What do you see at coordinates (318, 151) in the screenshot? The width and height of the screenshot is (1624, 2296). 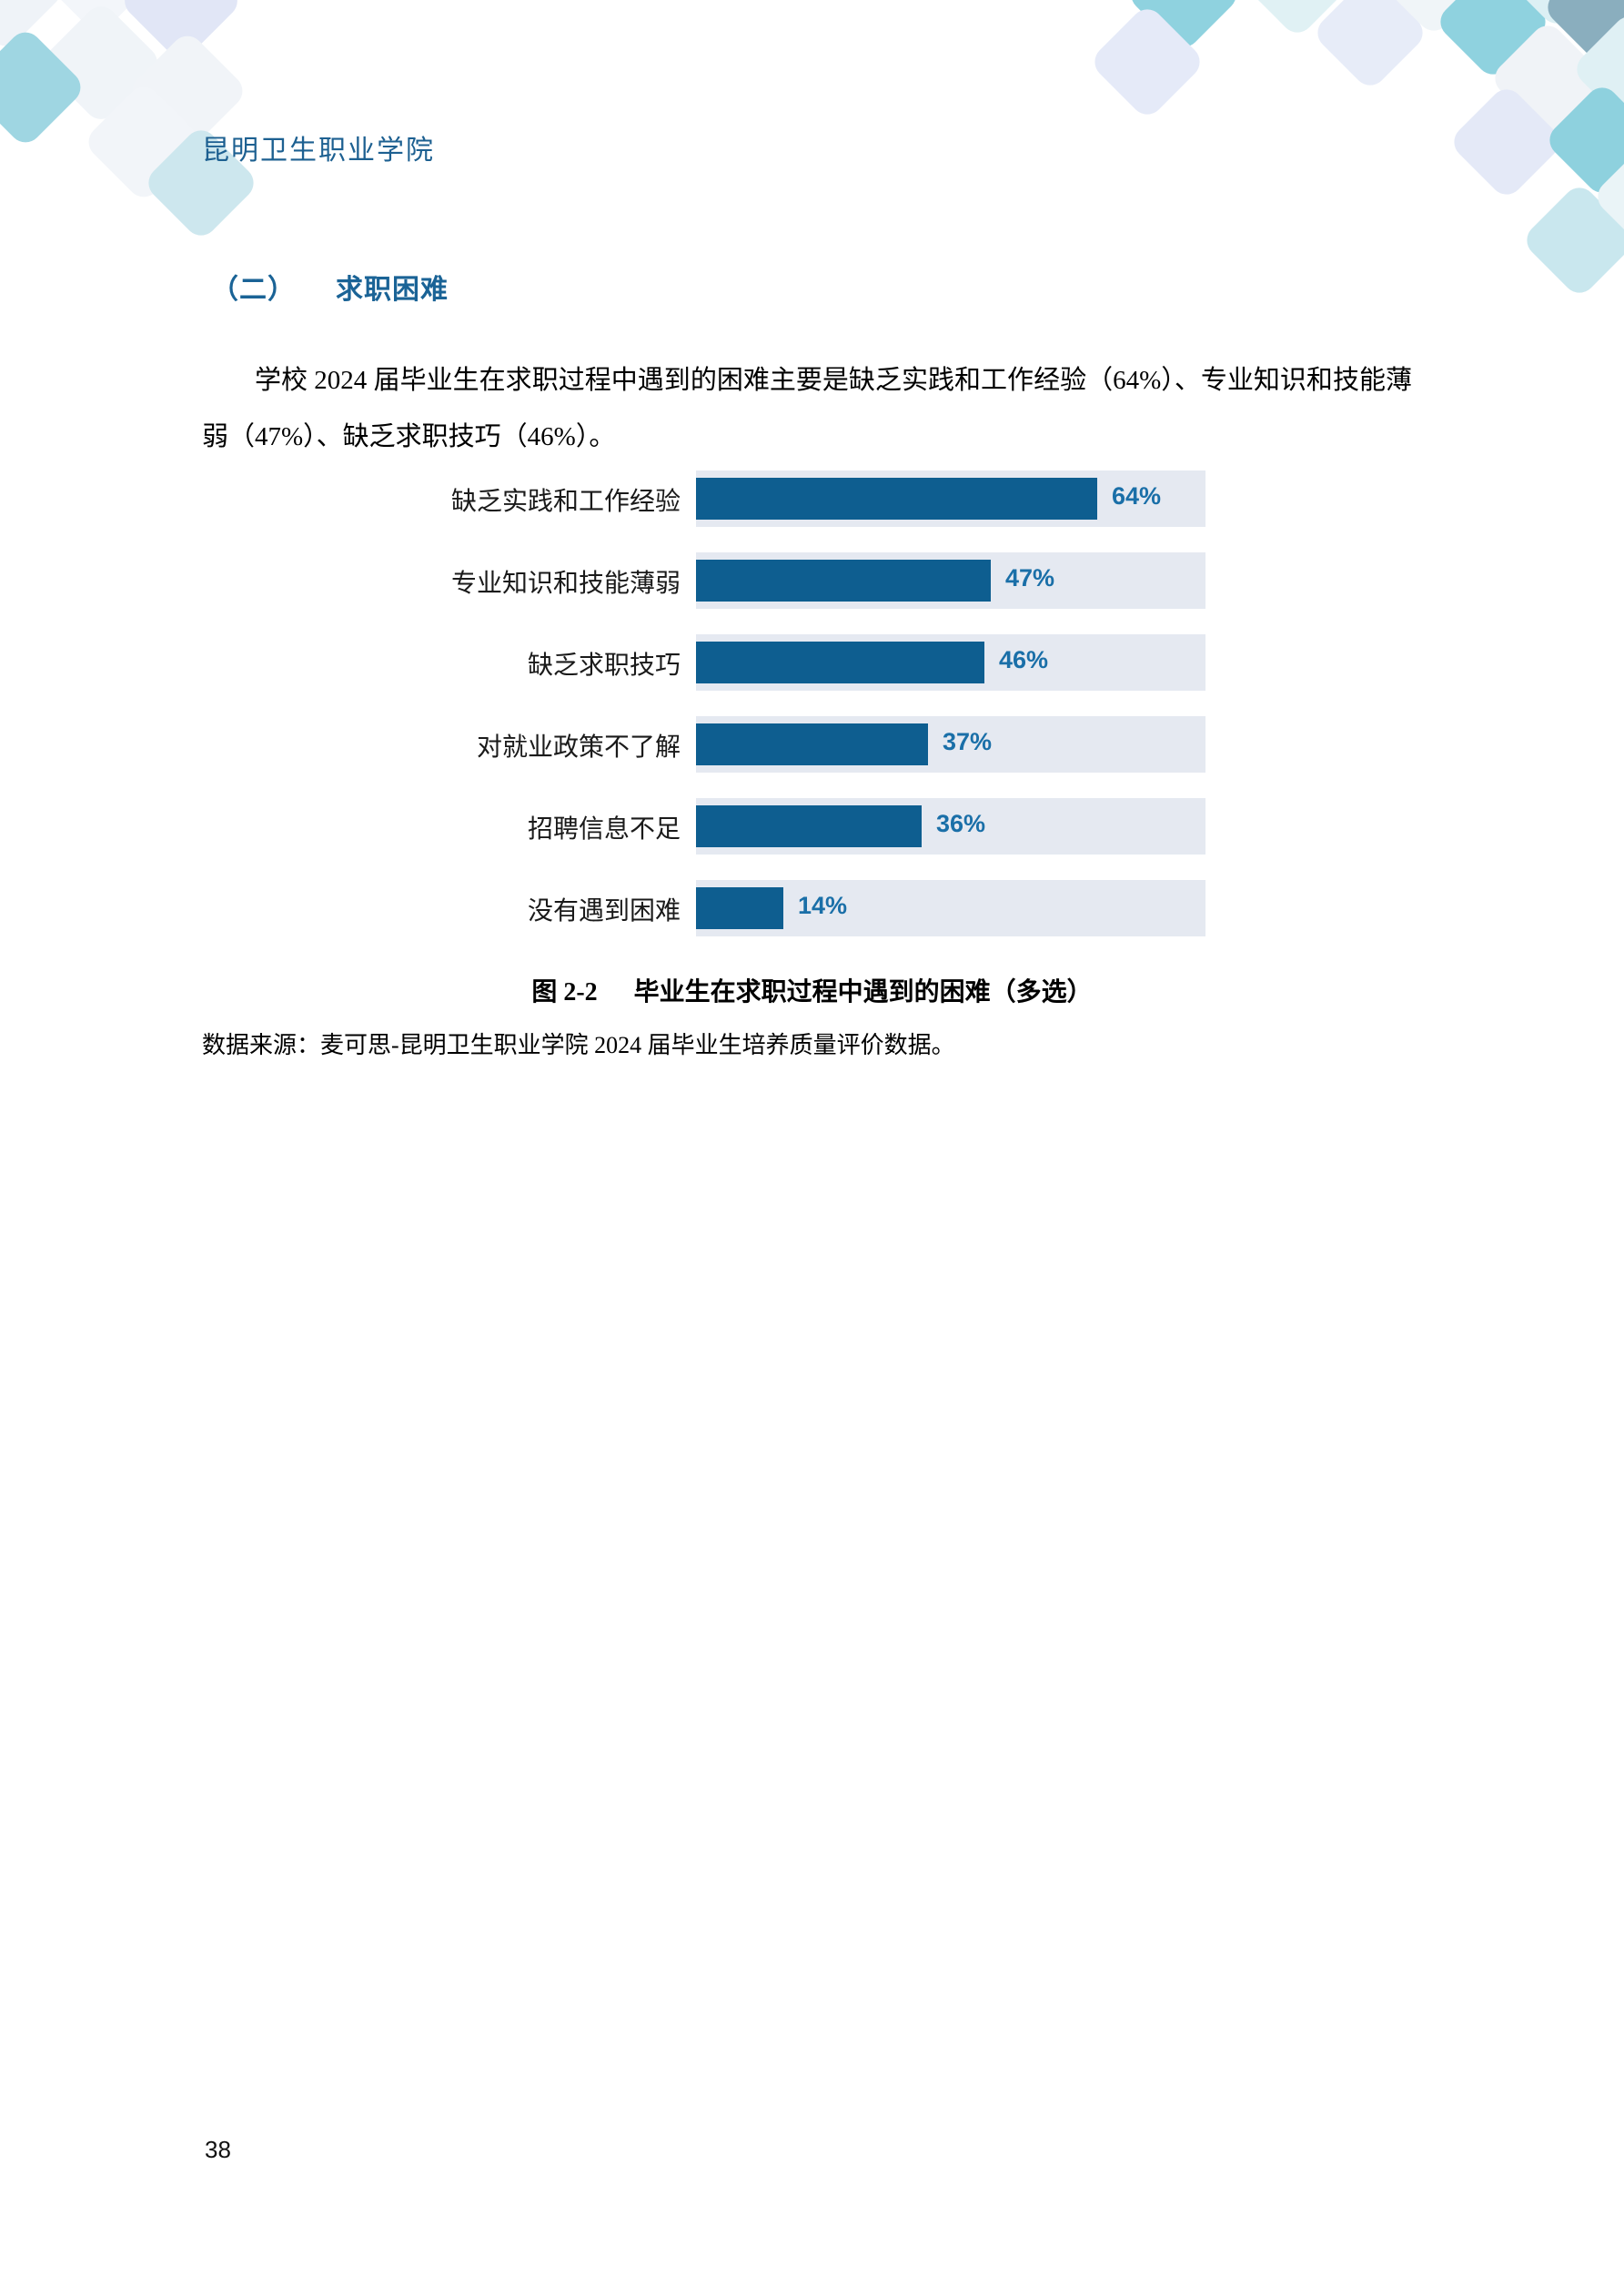 I see `page-header-title: 昆明卫生职业学院` at bounding box center [318, 151].